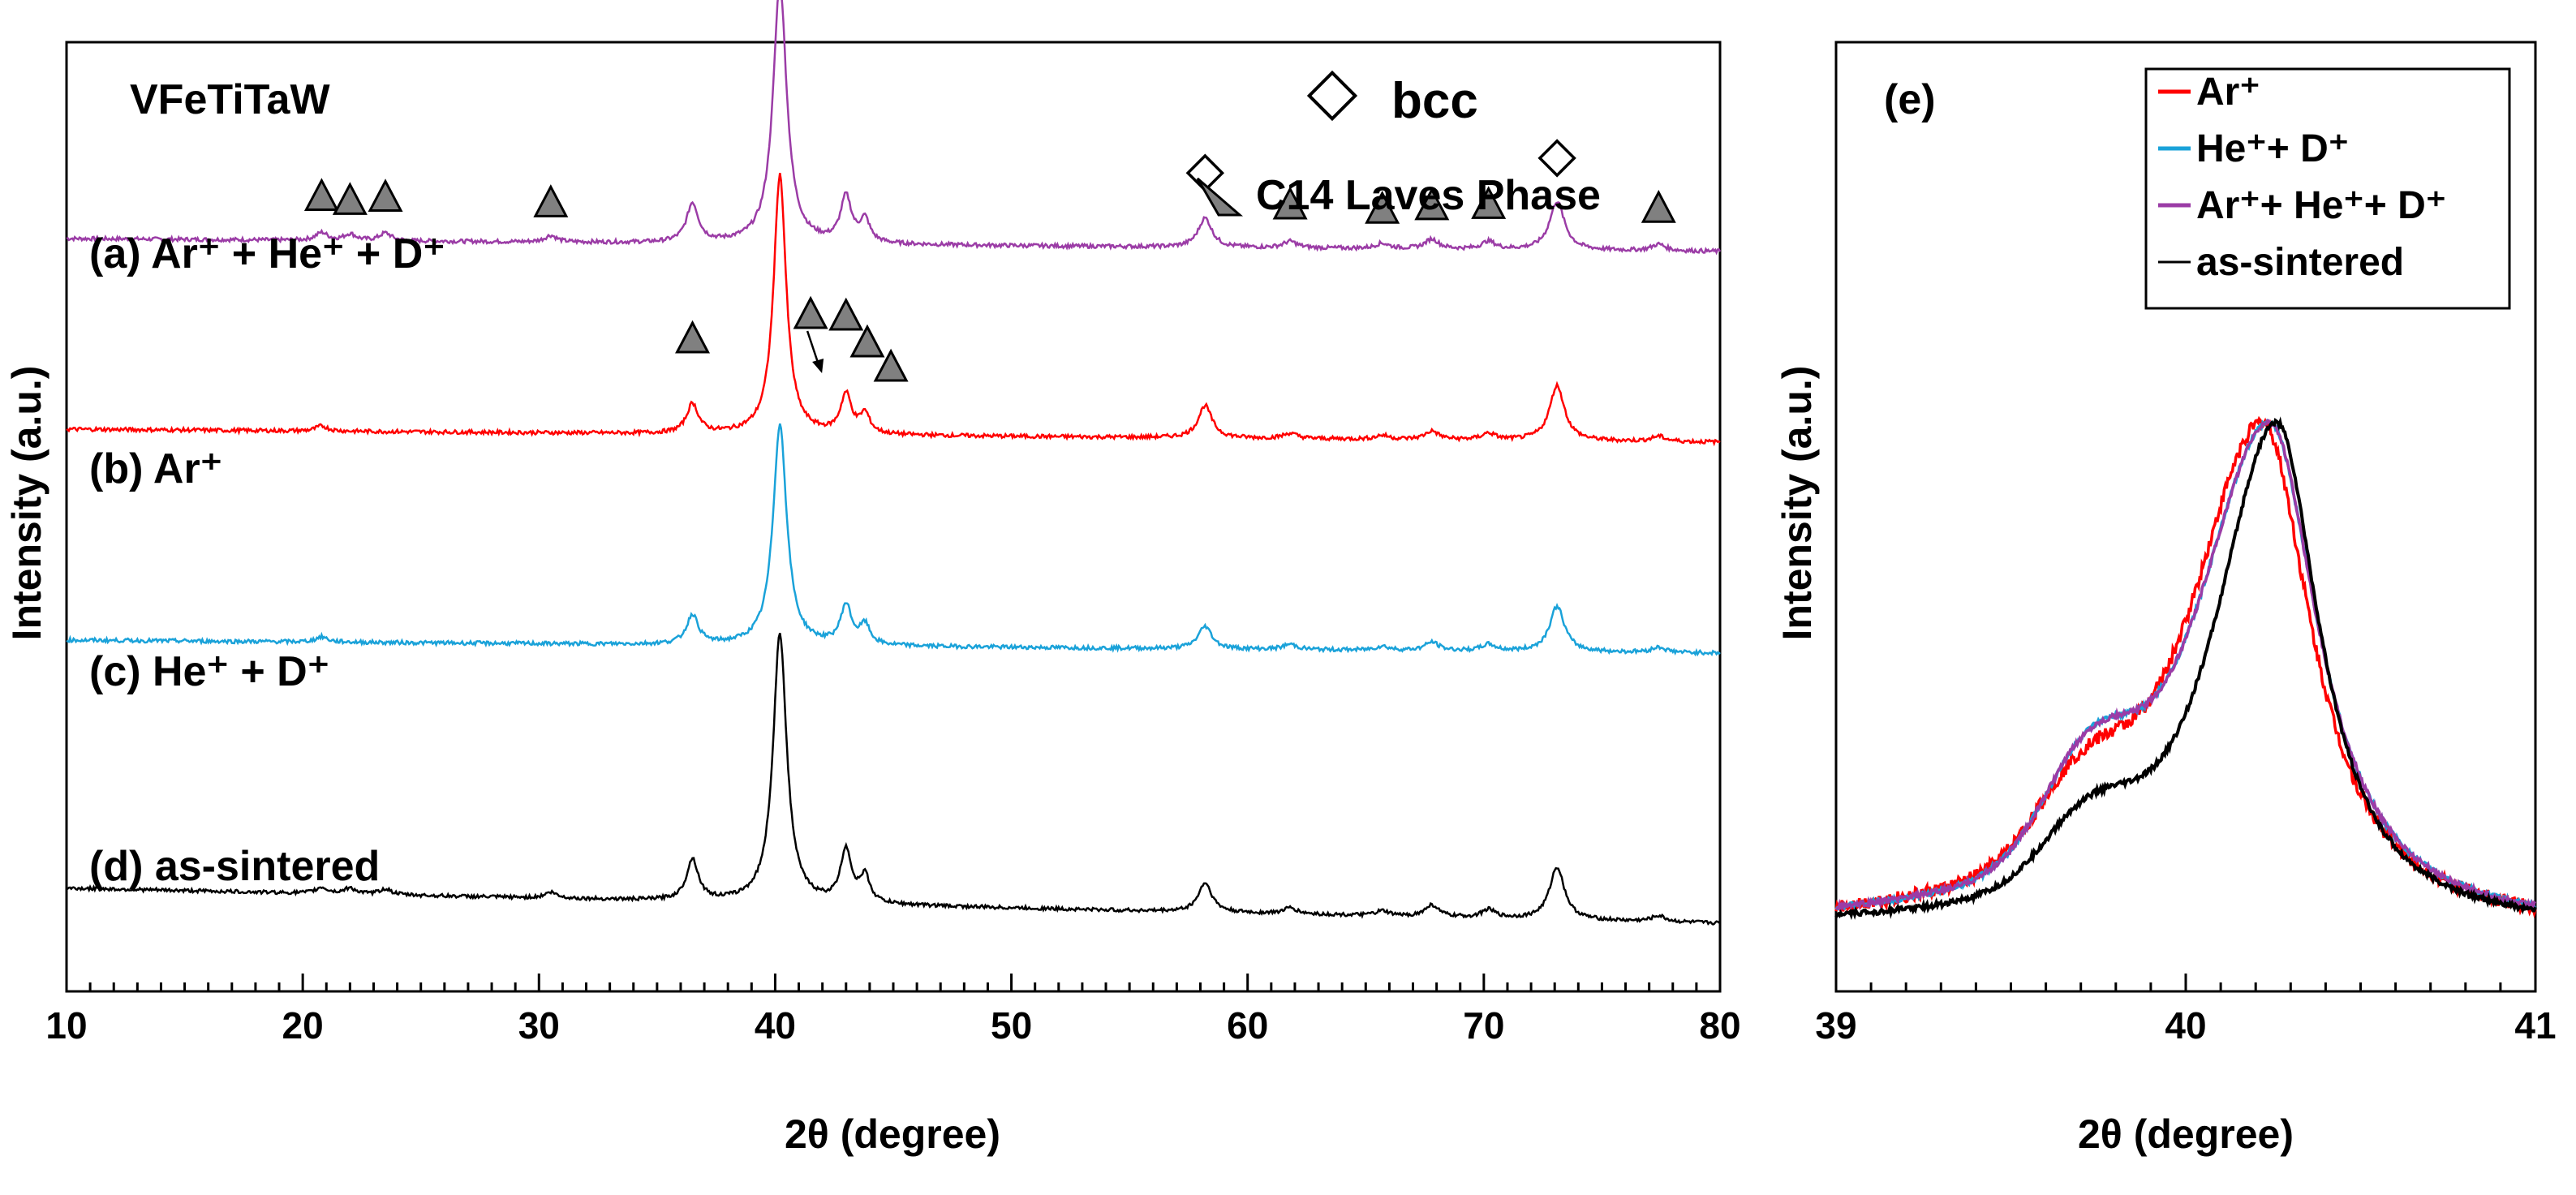  What do you see at coordinates (1220, 197) in the screenshot?
I see `laves-legend-triangle-icon` at bounding box center [1220, 197].